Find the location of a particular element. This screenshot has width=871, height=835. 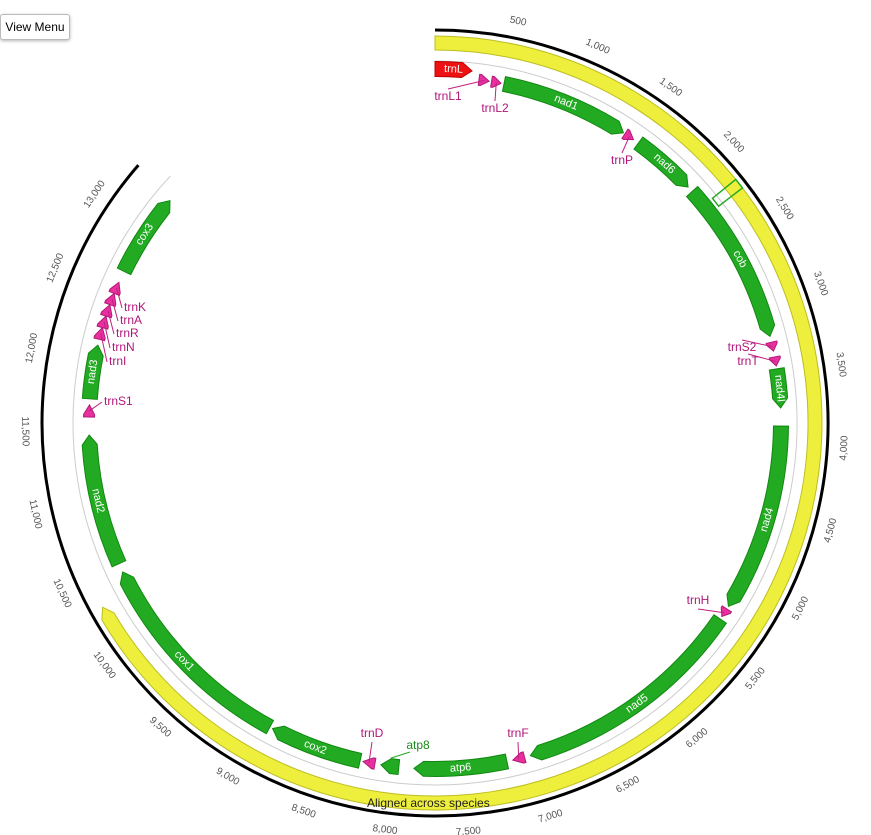

tick-label: 2,500 is located at coordinates (784, 208).